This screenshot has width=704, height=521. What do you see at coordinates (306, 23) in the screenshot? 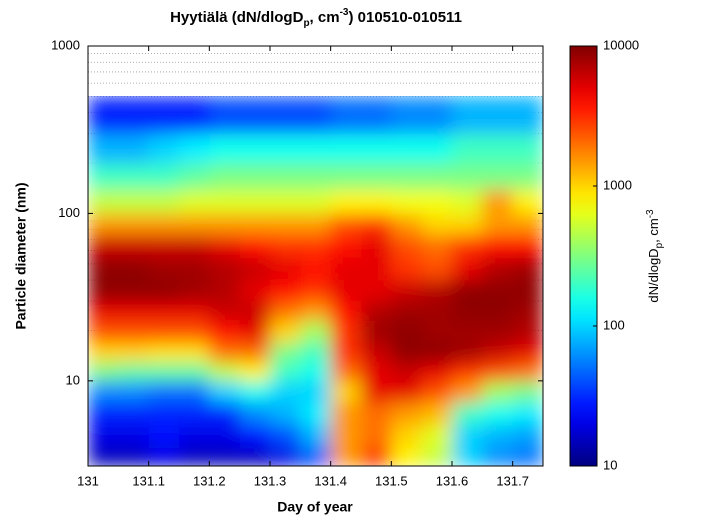
I see `title-subscript: p` at bounding box center [306, 23].